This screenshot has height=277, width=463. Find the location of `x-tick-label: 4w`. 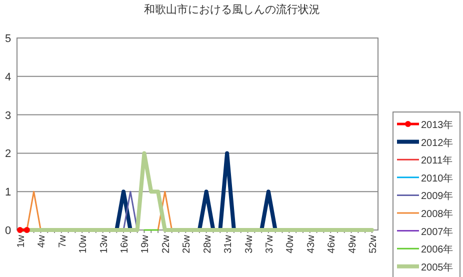

x-tick-label: 4w is located at coordinates (42, 241).